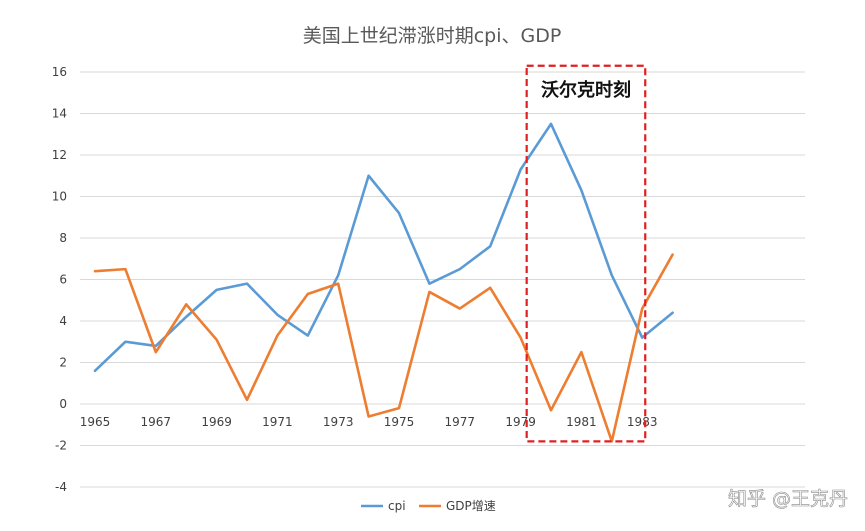 This screenshot has width=865, height=531. I want to click on x-tick-label: 1973, so click(338, 422).